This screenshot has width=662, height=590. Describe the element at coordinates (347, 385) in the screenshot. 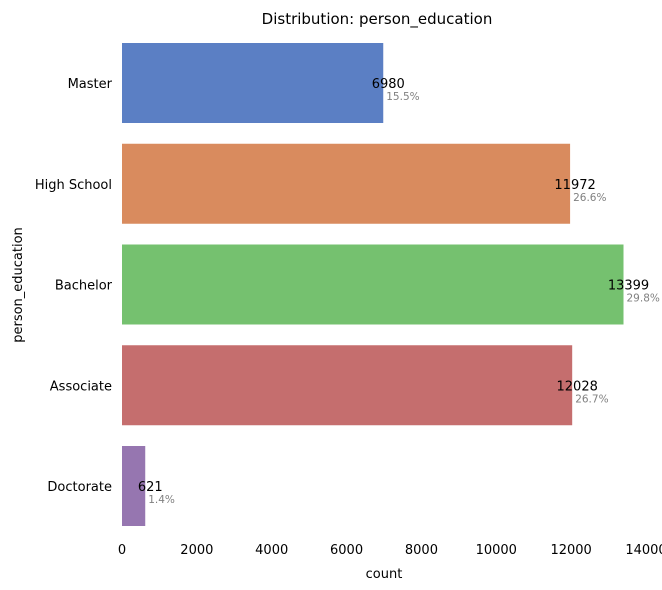

I see `bar-associate` at that location.